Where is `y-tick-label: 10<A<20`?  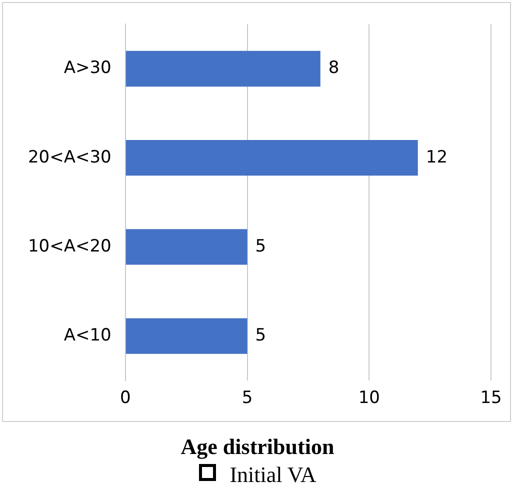
y-tick-label: 10<A<20 is located at coordinates (70, 246).